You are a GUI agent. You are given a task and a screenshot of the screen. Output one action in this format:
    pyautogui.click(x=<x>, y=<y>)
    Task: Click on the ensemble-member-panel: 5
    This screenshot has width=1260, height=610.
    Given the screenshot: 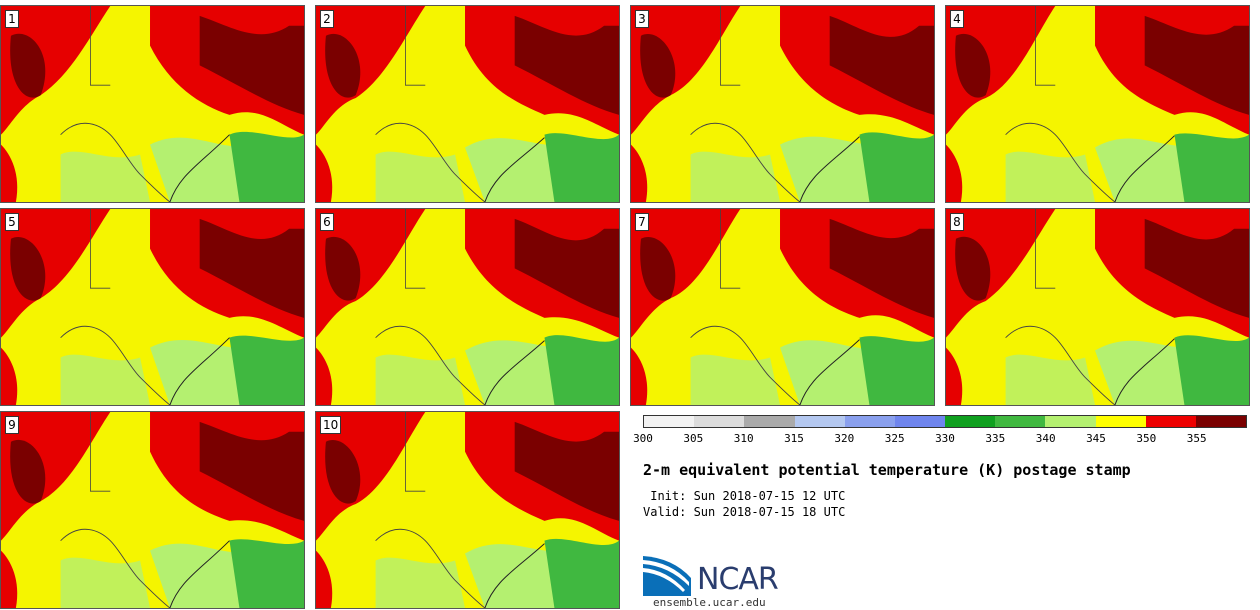 What is the action you would take?
    pyautogui.click(x=152, y=307)
    